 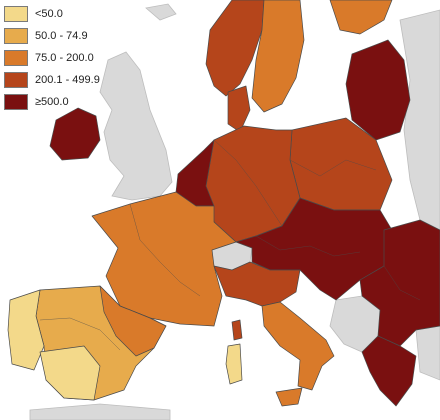 I want to click on region-italy-south, so click(x=298, y=346).